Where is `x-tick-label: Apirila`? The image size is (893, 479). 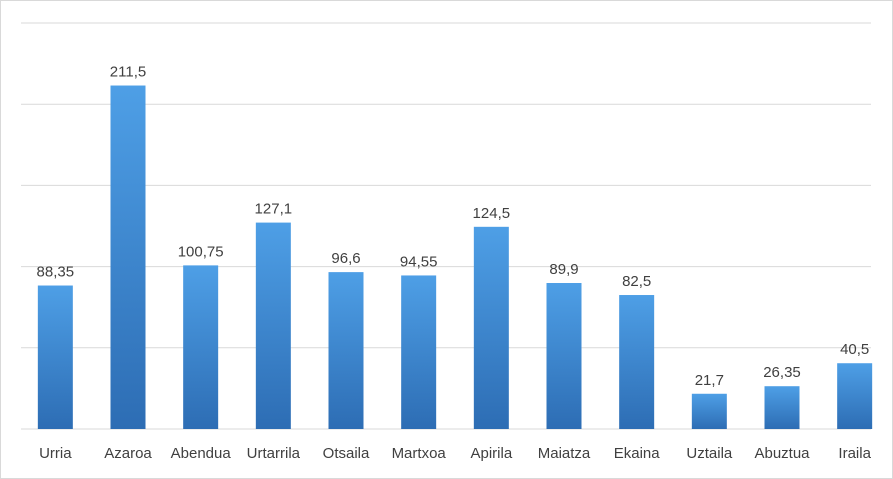 x-tick-label: Apirila is located at coordinates (491, 453).